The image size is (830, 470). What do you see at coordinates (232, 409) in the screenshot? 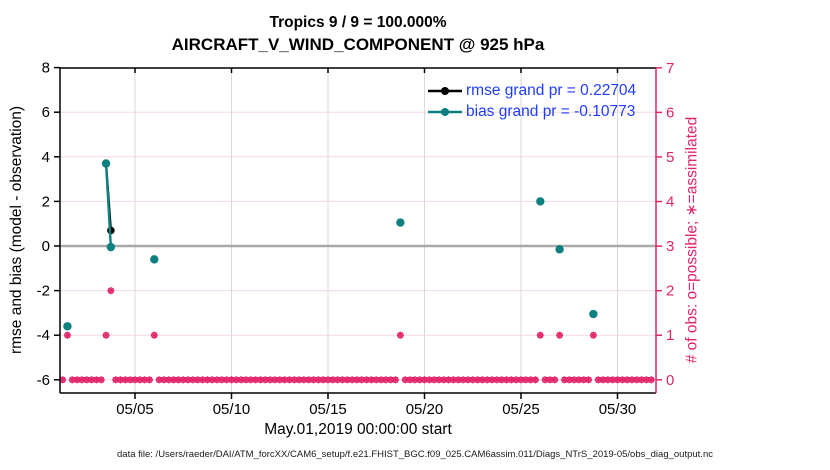
I see `x-tick-label: 05/10` at bounding box center [232, 409].